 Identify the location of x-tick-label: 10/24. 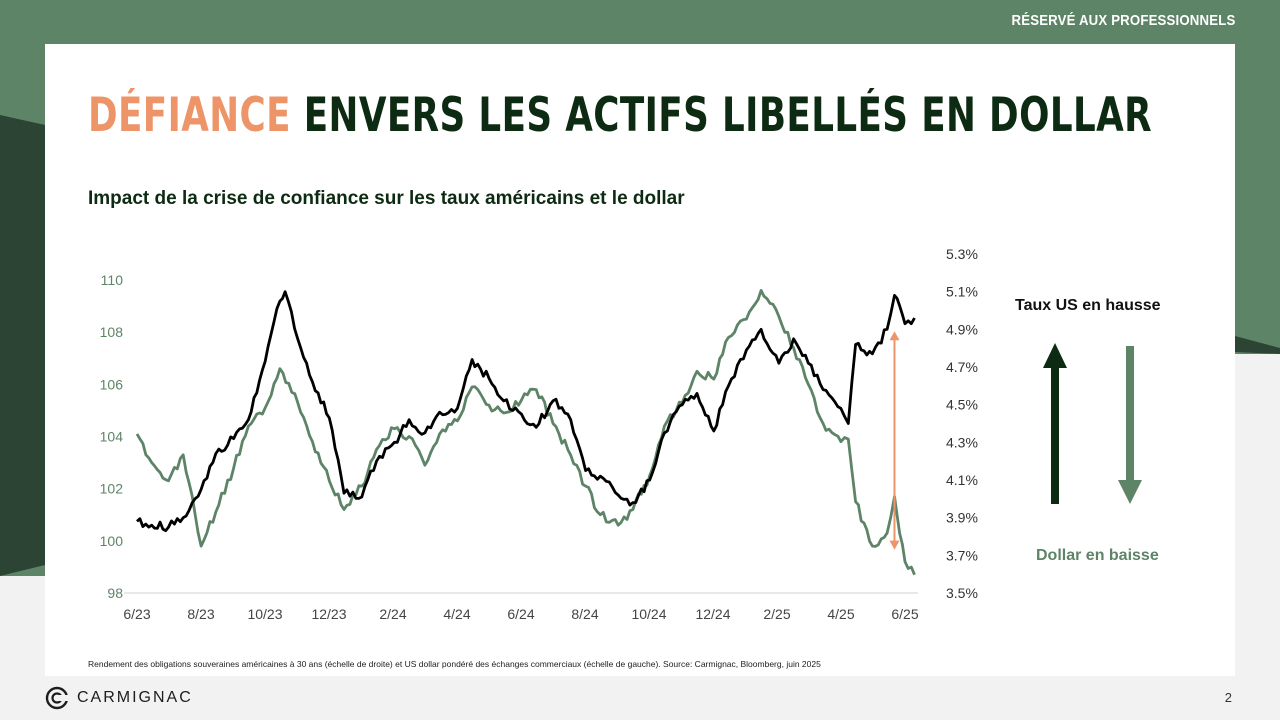
(648, 614).